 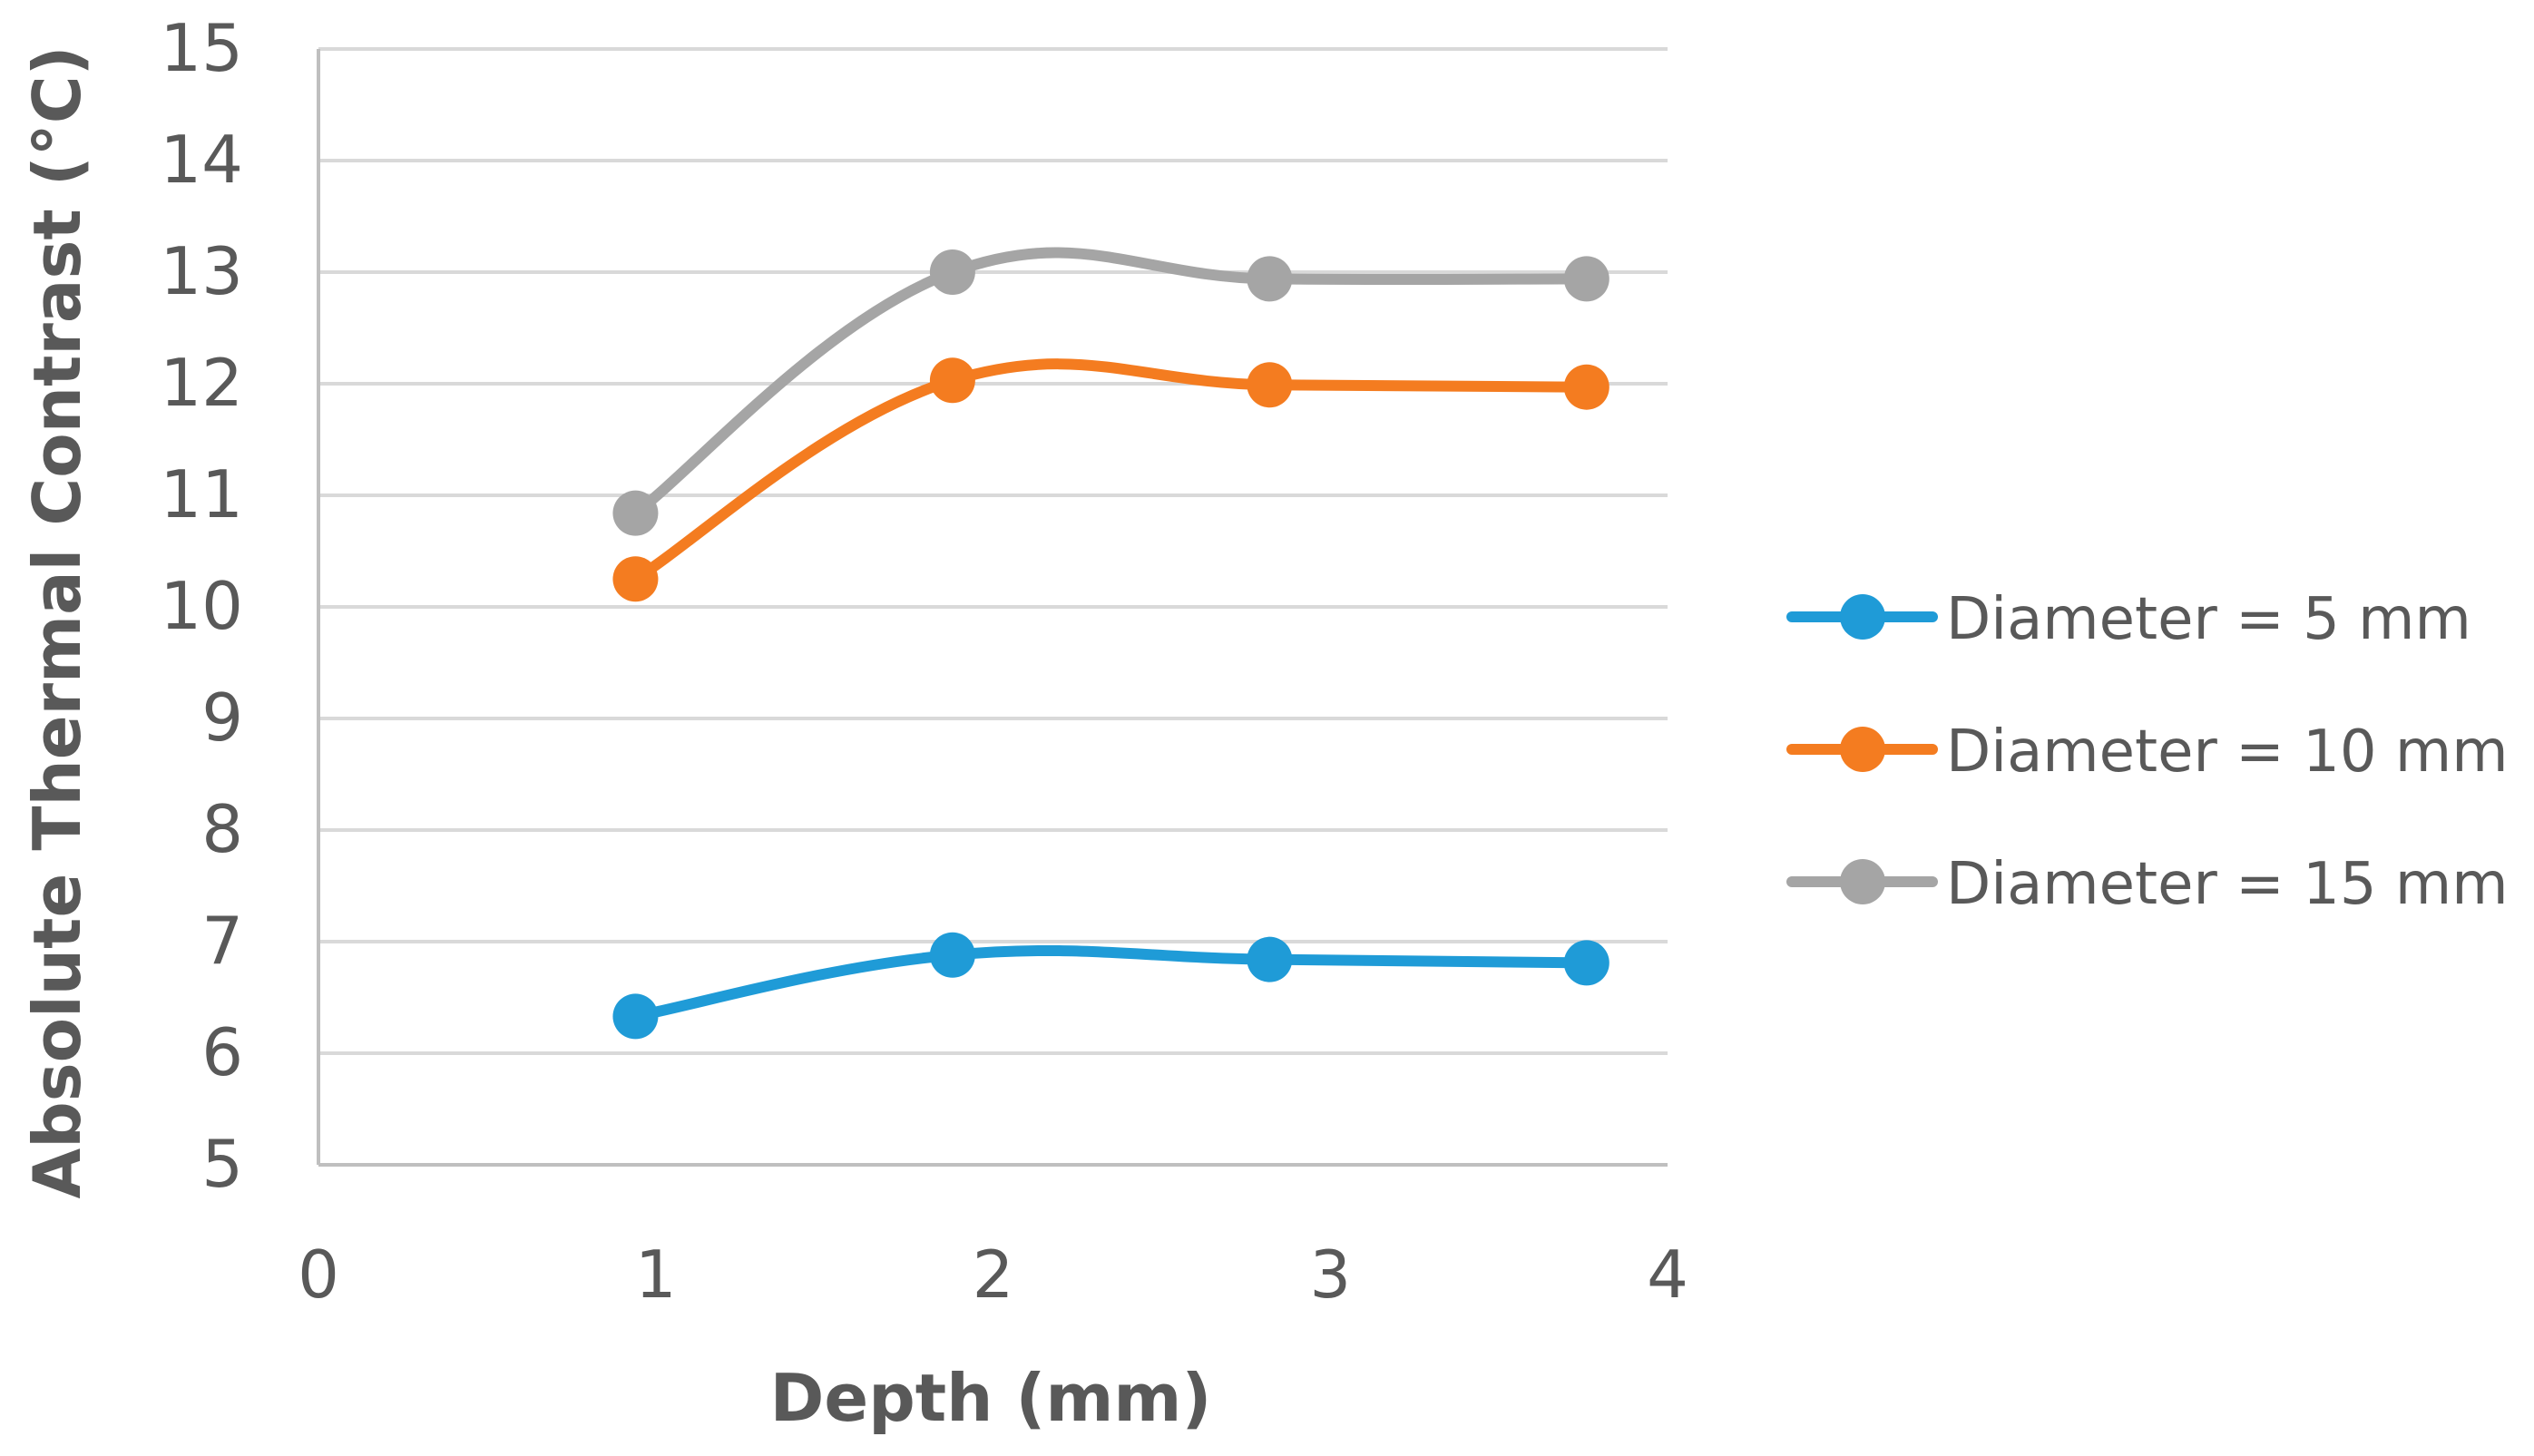 I want to click on y-tick-label: 5, so click(x=222, y=1164).